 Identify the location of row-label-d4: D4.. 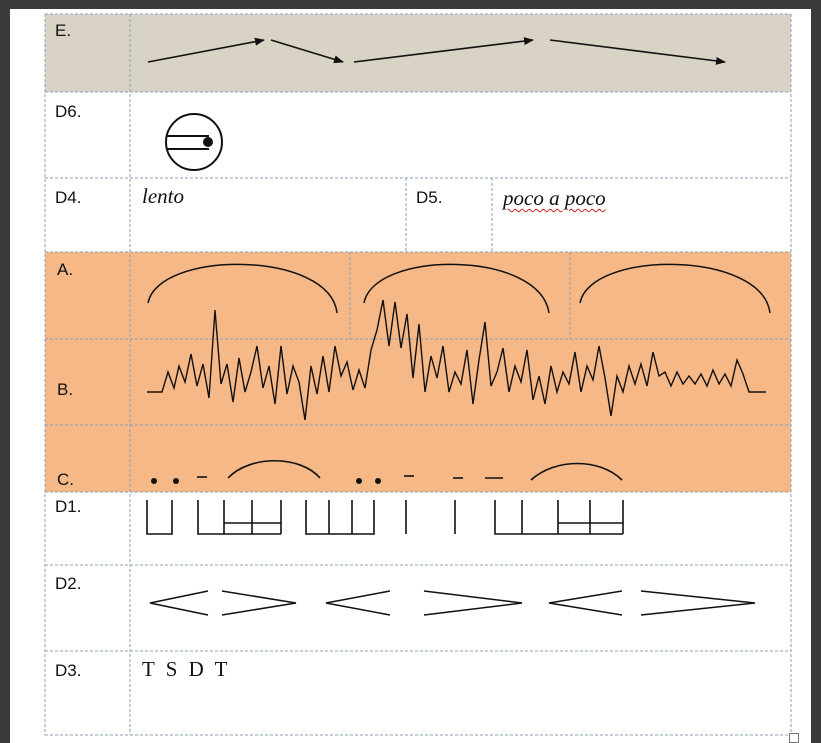
(68, 197).